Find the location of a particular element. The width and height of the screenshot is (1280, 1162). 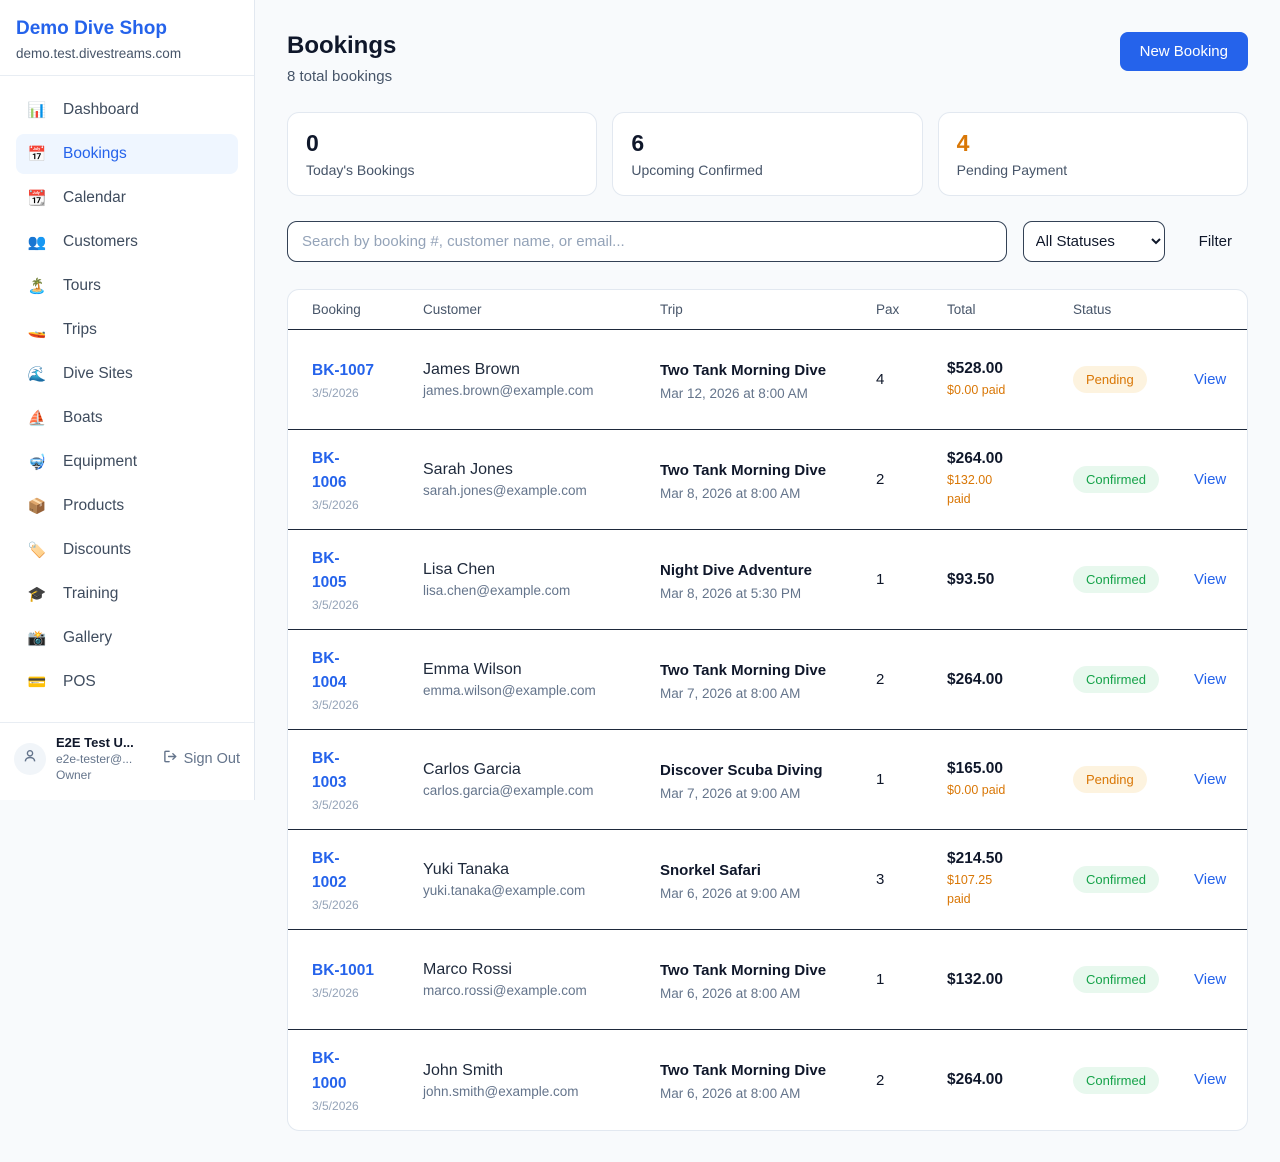

sidebar-item-trips: 🚤 Trips is located at coordinates (62, 330).